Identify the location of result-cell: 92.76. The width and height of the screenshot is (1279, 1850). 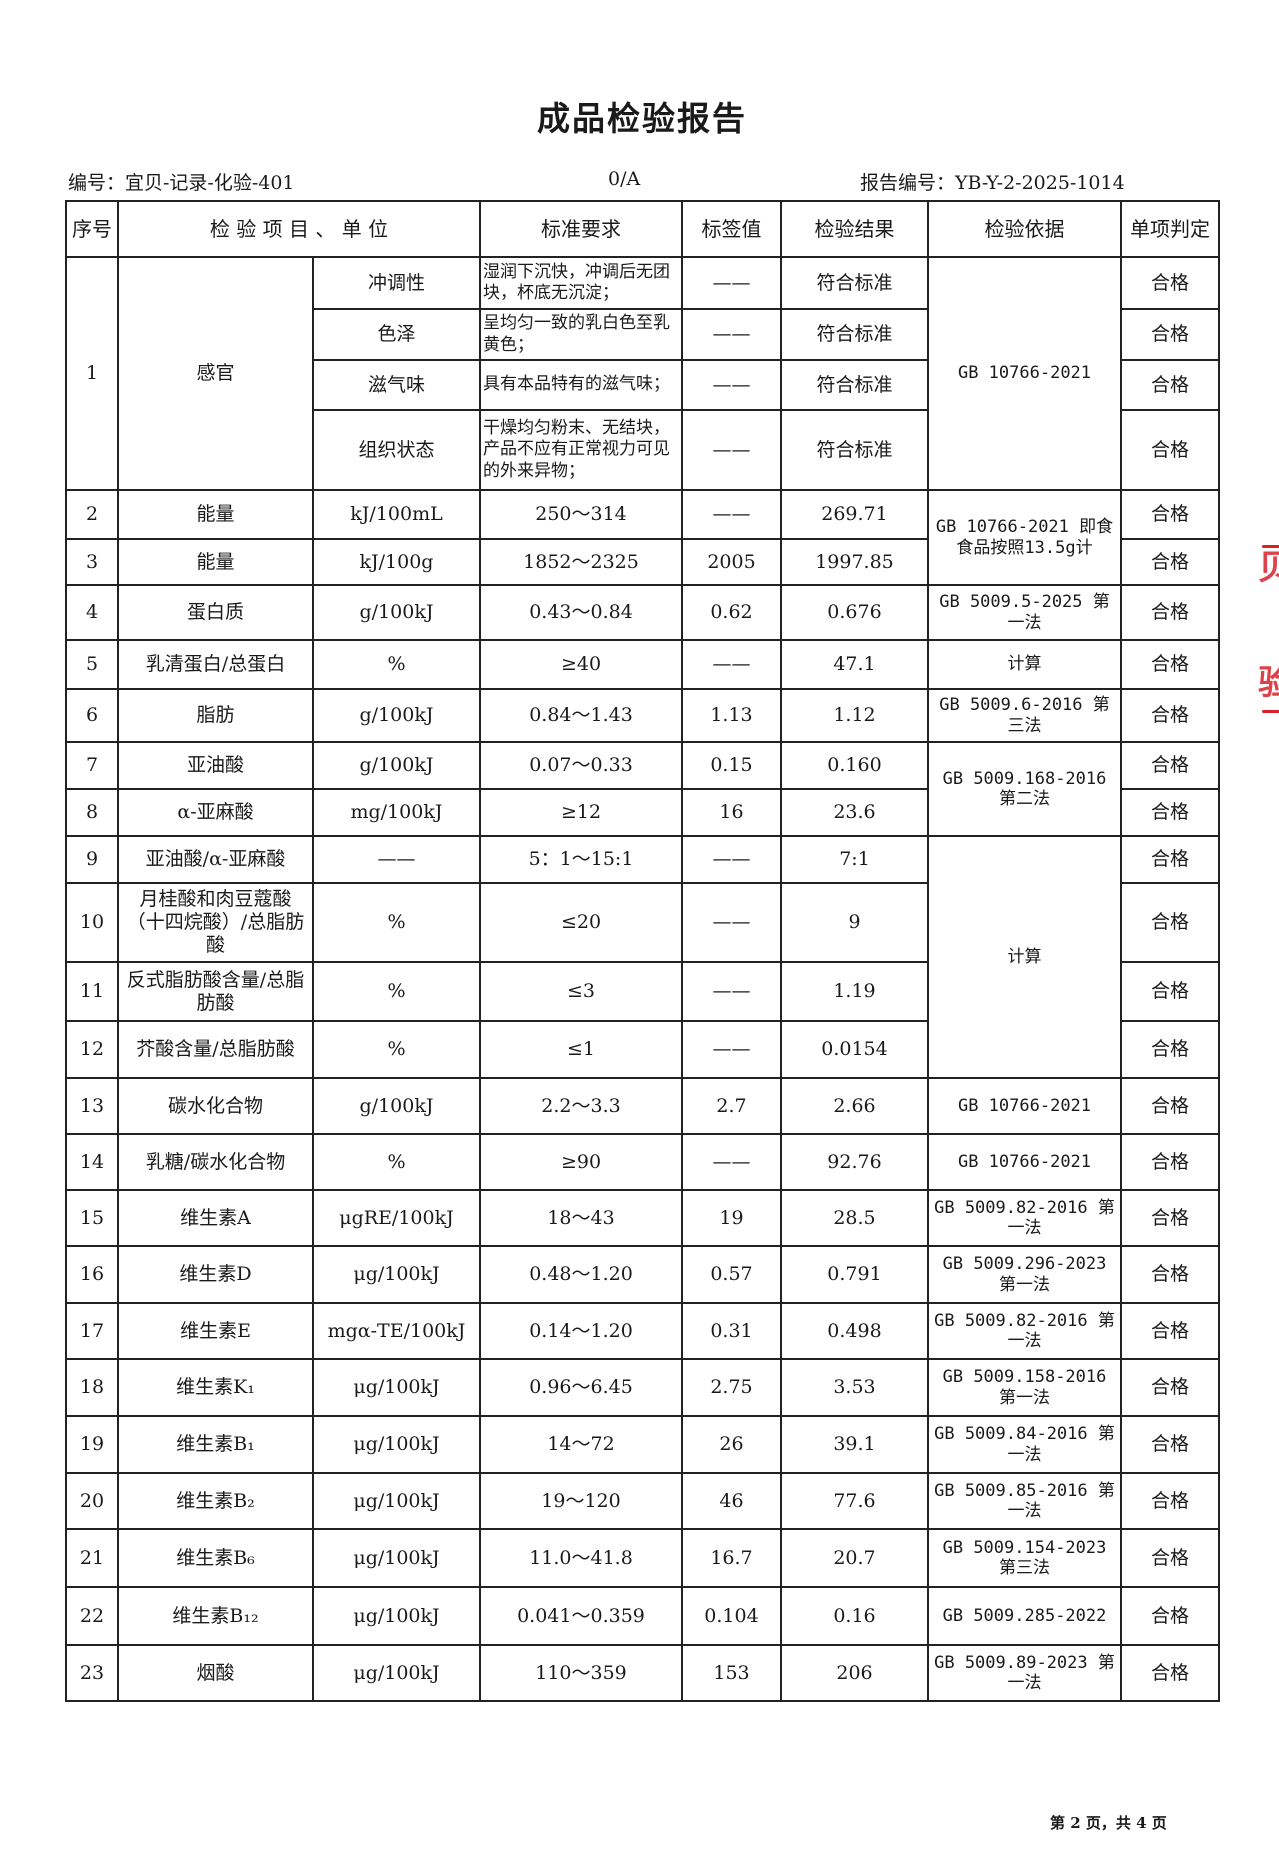
(854, 1162).